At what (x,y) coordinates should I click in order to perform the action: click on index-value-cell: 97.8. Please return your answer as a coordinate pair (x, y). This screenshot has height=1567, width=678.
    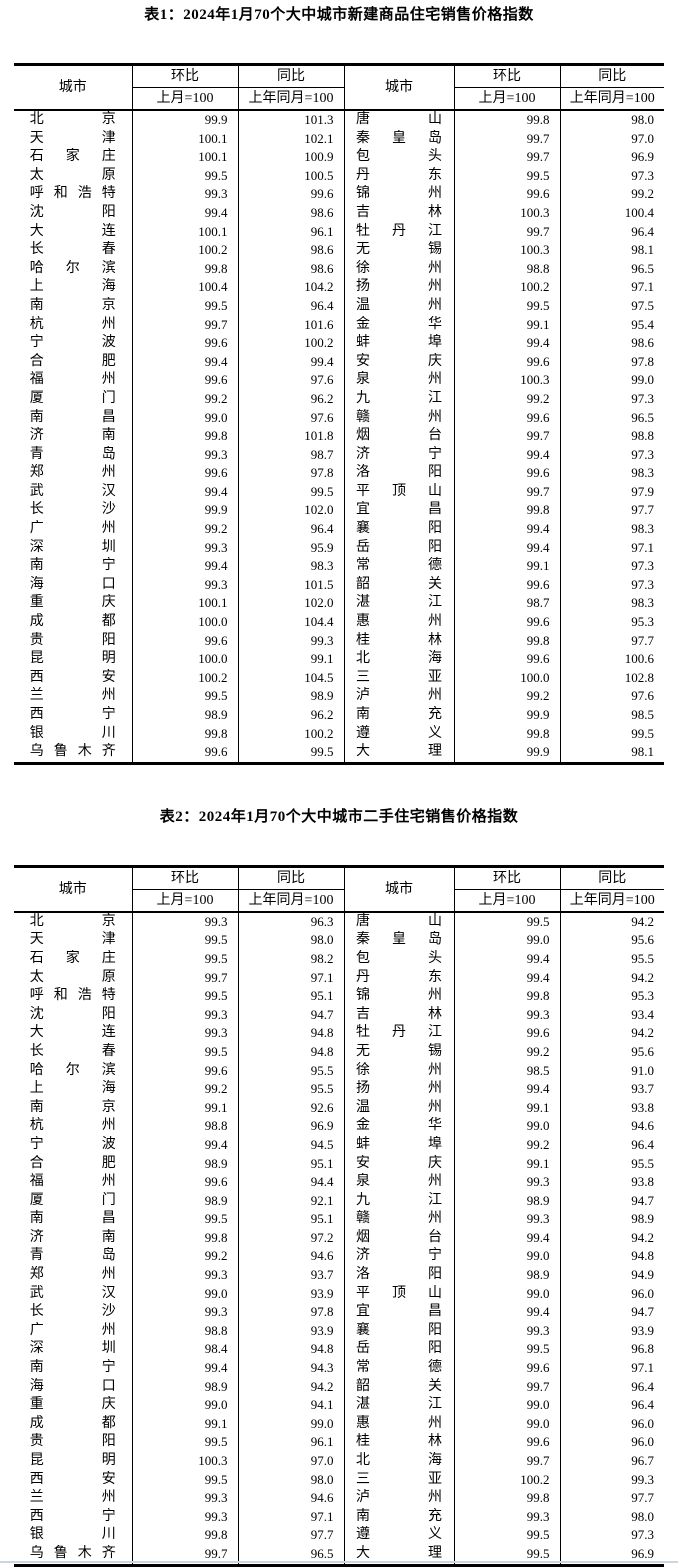
    Looking at the image, I should click on (290, 473).